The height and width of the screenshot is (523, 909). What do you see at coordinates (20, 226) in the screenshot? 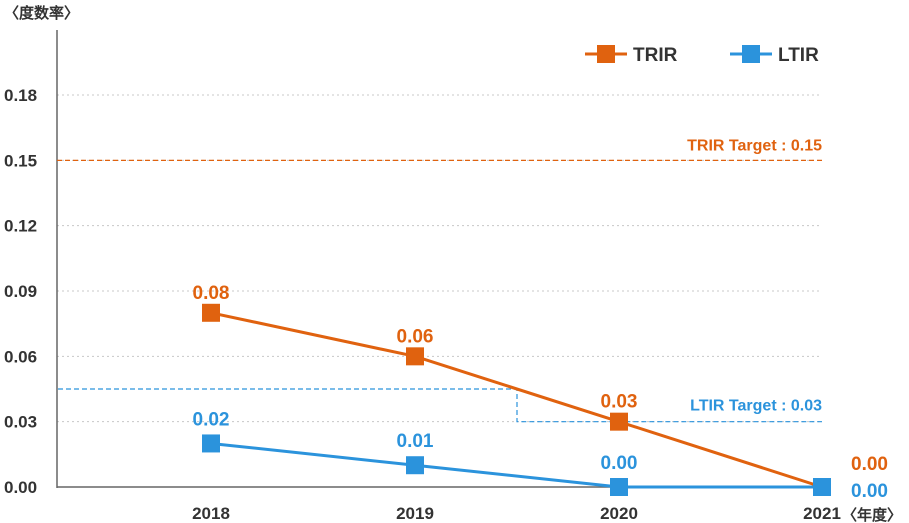
I see `y-tick-label: 0.12` at bounding box center [20, 226].